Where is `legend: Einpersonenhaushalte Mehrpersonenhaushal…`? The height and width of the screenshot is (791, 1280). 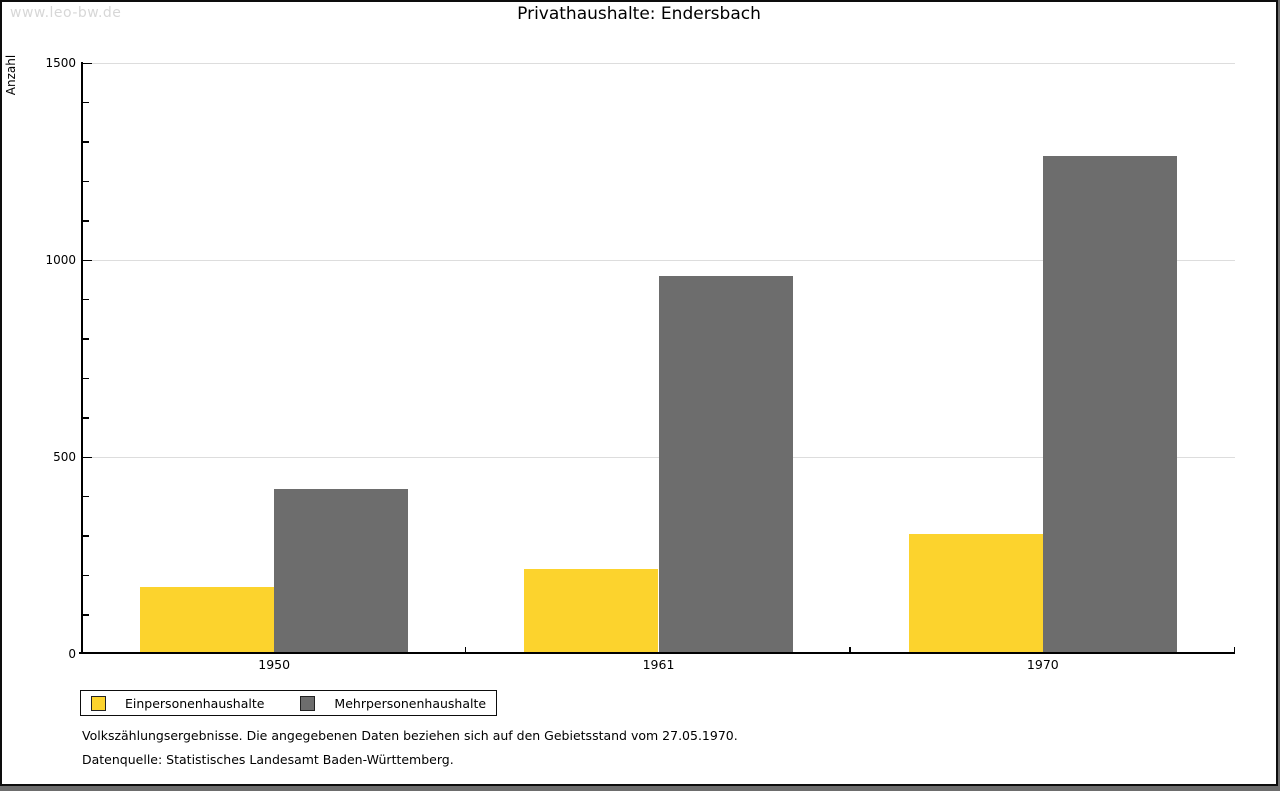 legend: Einpersonenhaushalte Mehrpersonenhaushal… is located at coordinates (289, 703).